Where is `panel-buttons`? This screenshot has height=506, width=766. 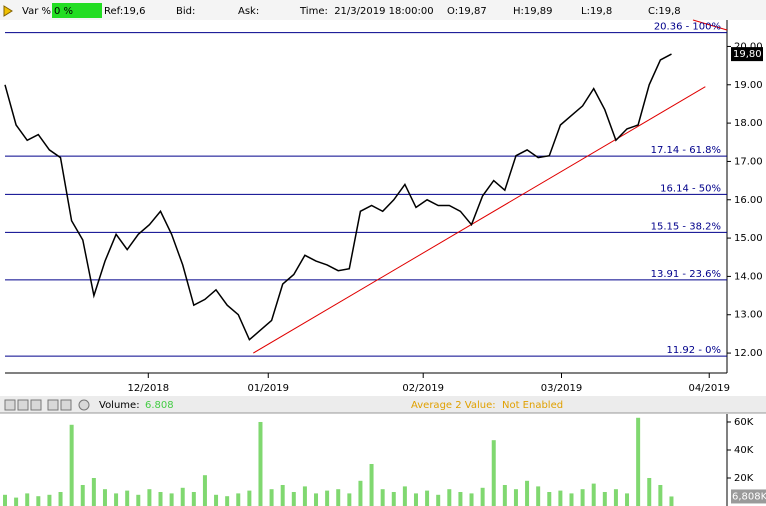
panel-buttons is located at coordinates (47, 405).